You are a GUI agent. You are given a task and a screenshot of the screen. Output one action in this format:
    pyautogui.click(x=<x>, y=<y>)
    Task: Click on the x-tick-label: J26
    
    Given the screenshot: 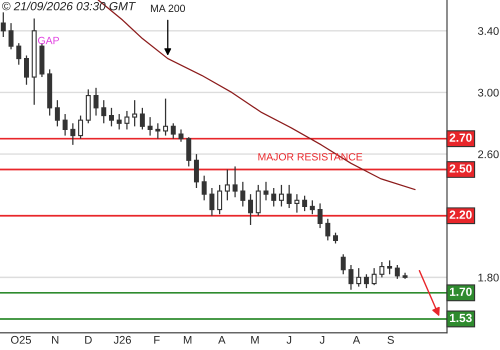 What is the action you would take?
    pyautogui.click(x=122, y=340)
    